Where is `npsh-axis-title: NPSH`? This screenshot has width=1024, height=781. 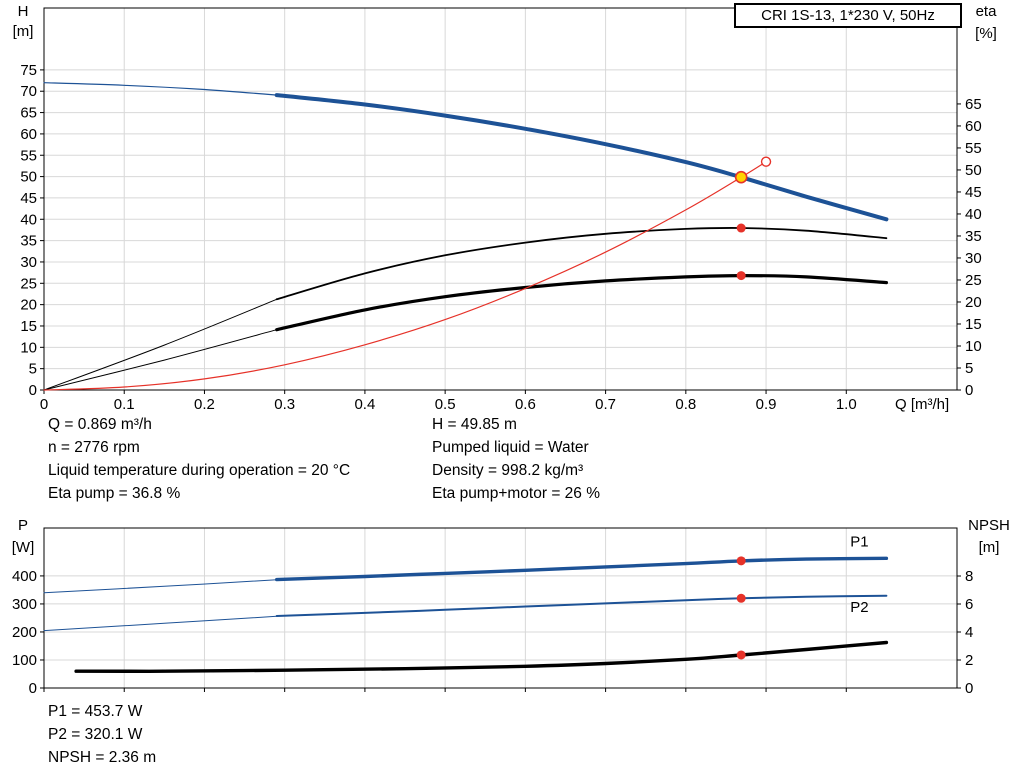
npsh-axis-title: NPSH is located at coordinates (989, 525).